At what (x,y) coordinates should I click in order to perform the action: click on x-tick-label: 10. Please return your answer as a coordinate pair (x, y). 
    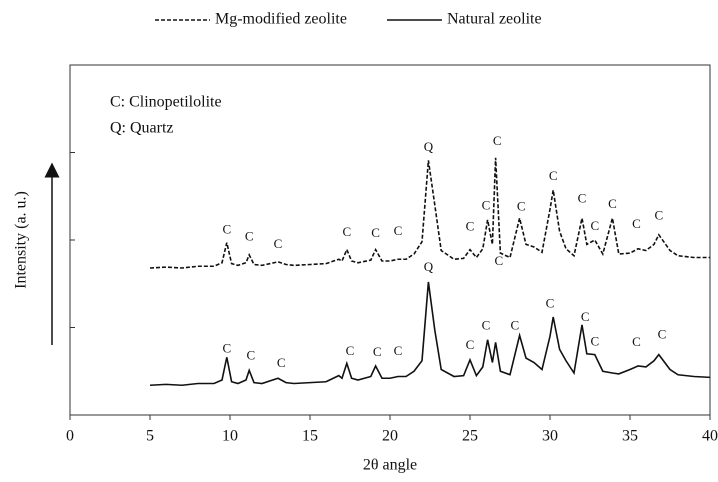
    Looking at the image, I should click on (230, 436).